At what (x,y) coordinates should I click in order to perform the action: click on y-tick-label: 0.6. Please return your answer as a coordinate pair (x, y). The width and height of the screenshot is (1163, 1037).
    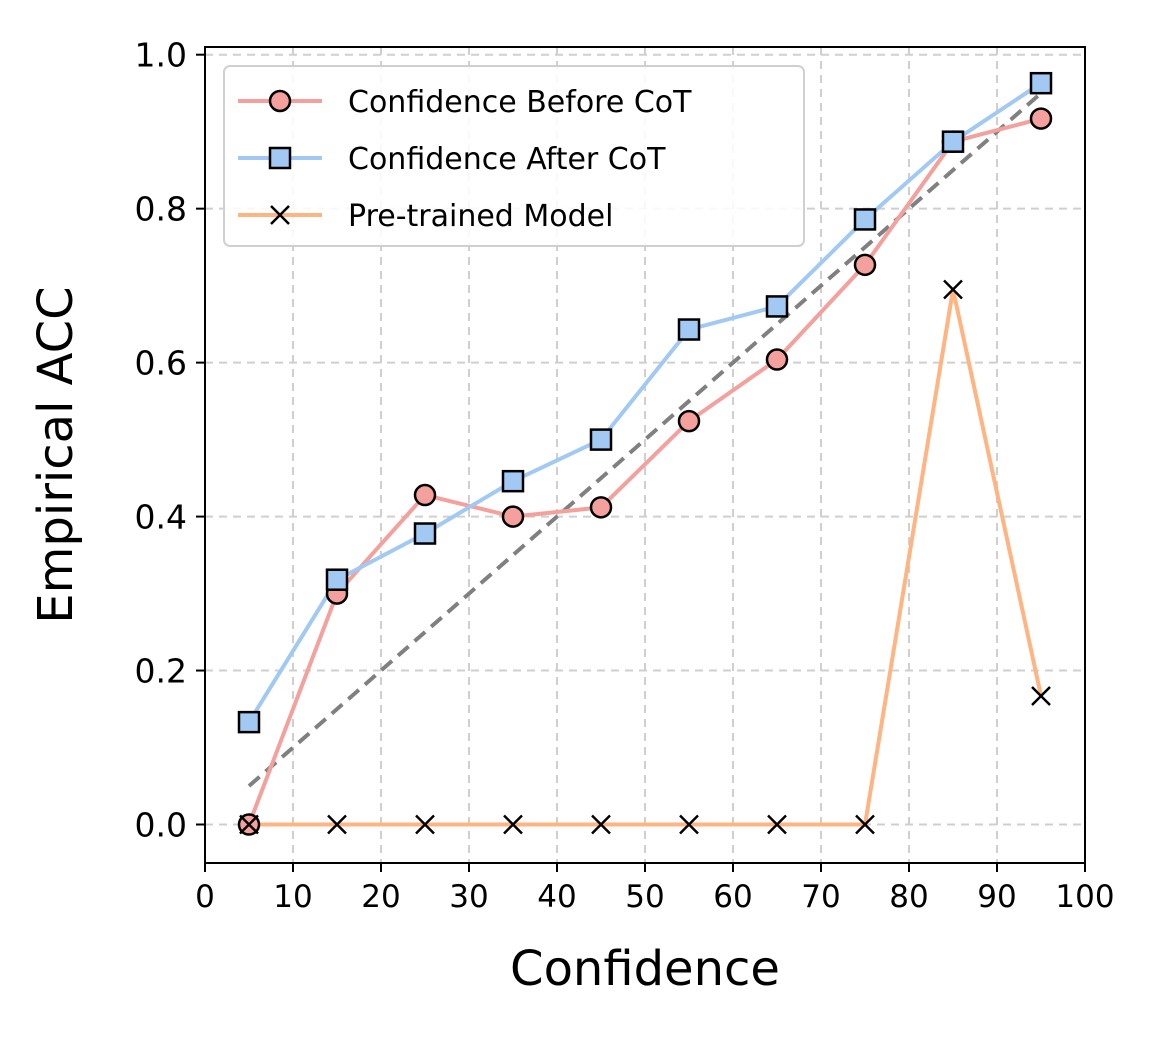
    Looking at the image, I should click on (161, 363).